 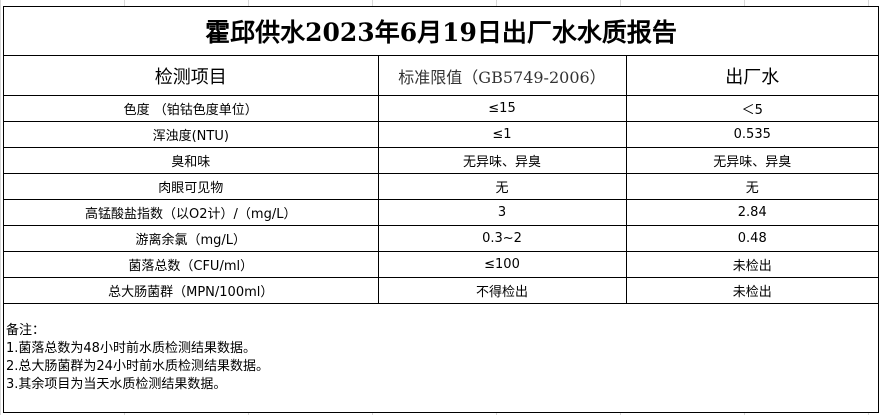 I want to click on cell-result: 无异味、异臭, so click(x=751, y=160).